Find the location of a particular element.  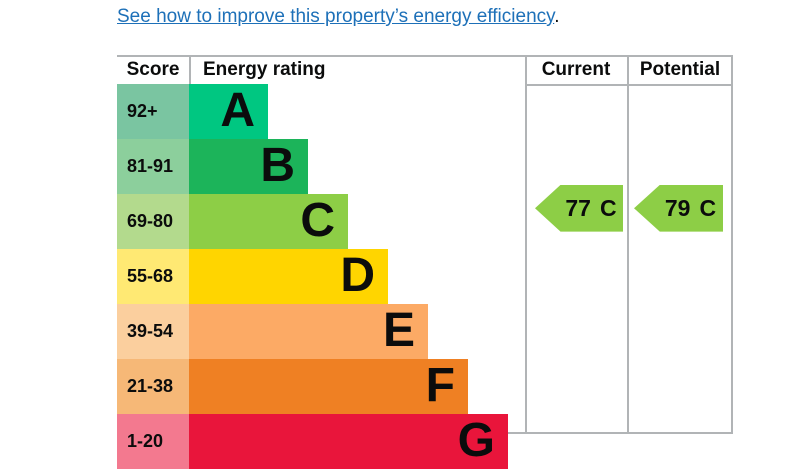

header-score: Score is located at coordinates (153, 69).